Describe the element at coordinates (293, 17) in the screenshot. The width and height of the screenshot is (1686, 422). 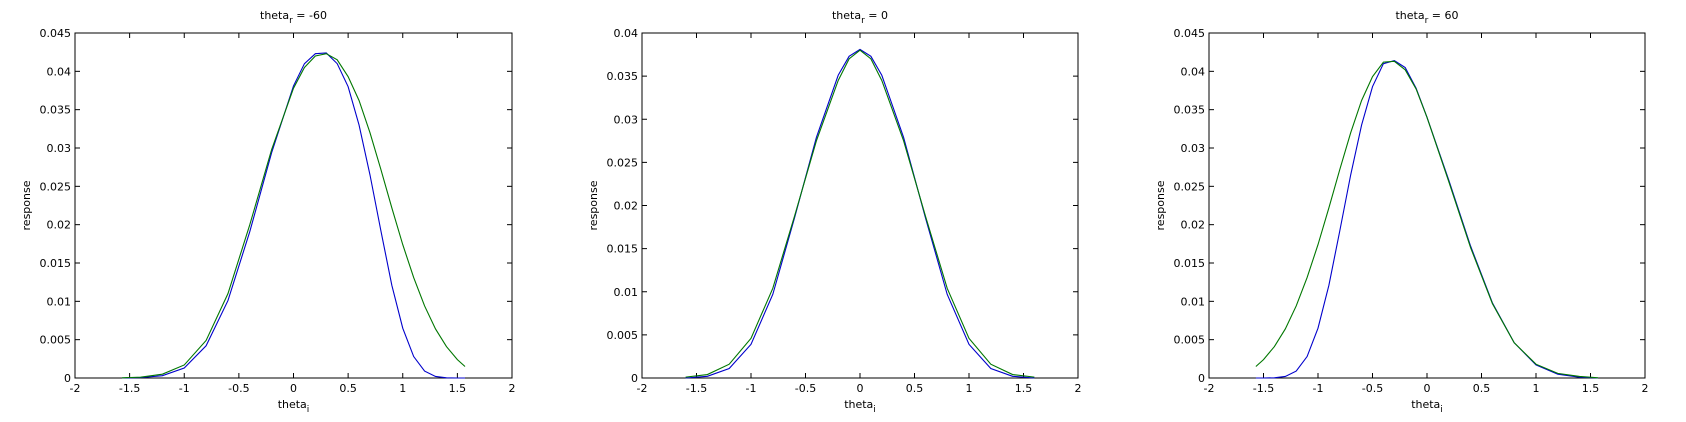
I see `chart-title: thetar = -60` at that location.